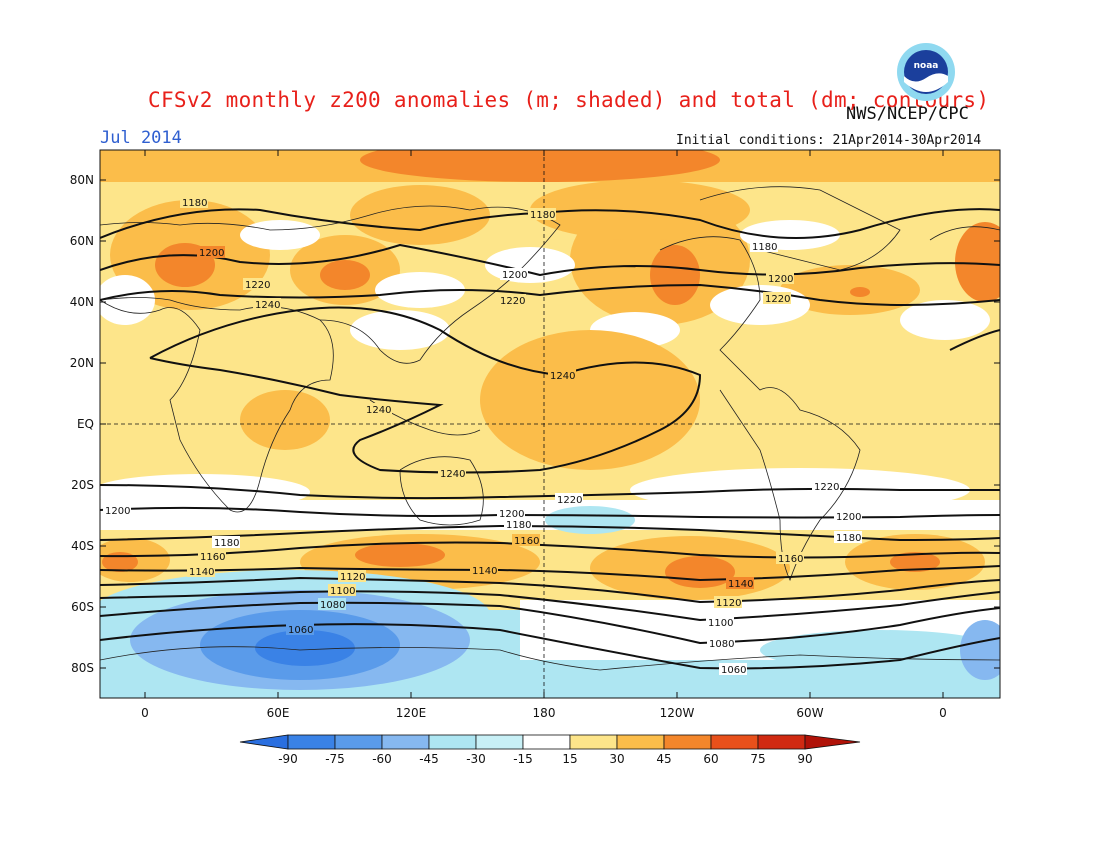 The height and width of the screenshot is (850, 1100). Describe the element at coordinates (382, 759) in the screenshot. I see `colorbar-label: -60` at that location.